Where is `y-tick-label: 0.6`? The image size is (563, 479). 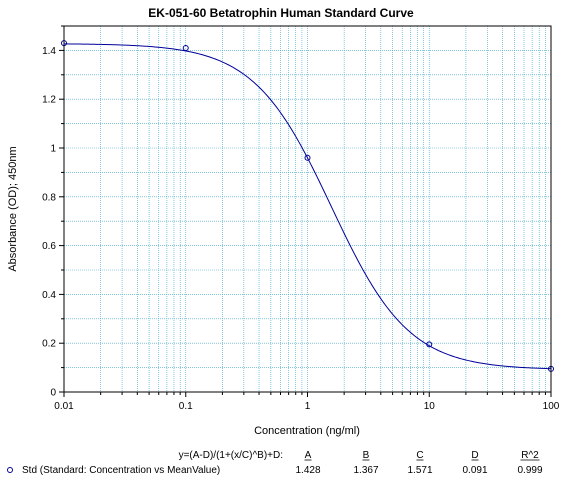
y-tick-label: 0.6 is located at coordinates (49, 246).